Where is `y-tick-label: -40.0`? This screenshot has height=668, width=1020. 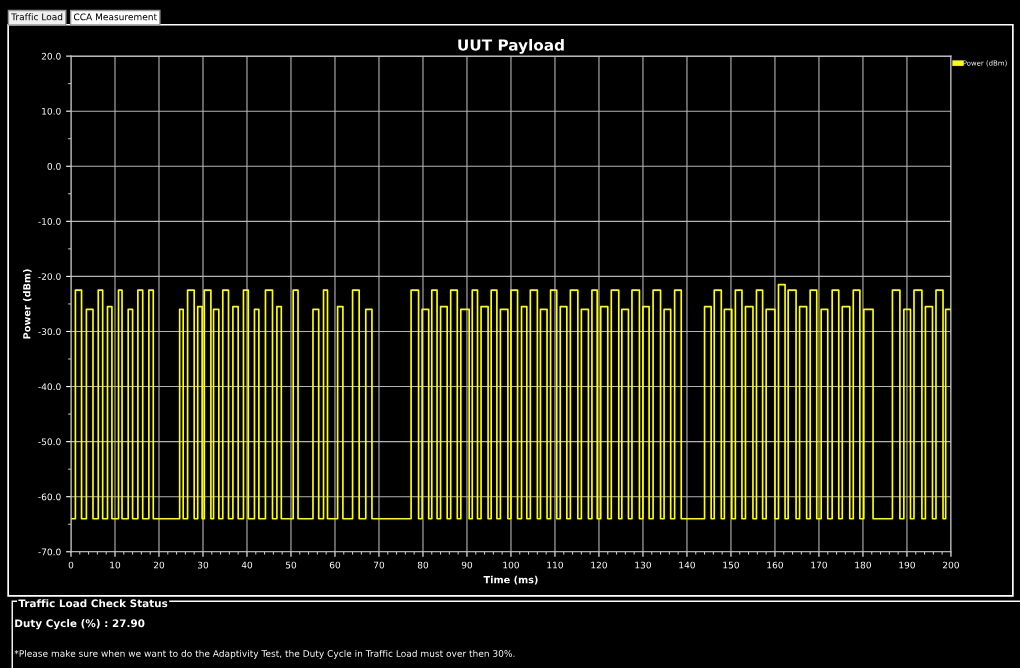 y-tick-label: -40.0 is located at coordinates (49, 387).